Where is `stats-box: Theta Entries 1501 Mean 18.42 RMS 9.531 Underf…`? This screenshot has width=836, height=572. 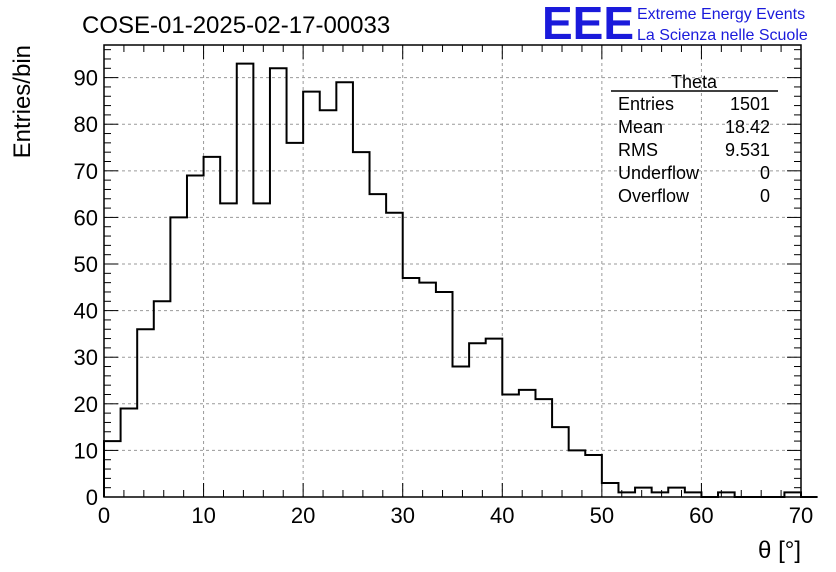
stats-box: Theta Entries 1501 Mean 18.42 RMS 9.531 Underf… is located at coordinates (694, 139).